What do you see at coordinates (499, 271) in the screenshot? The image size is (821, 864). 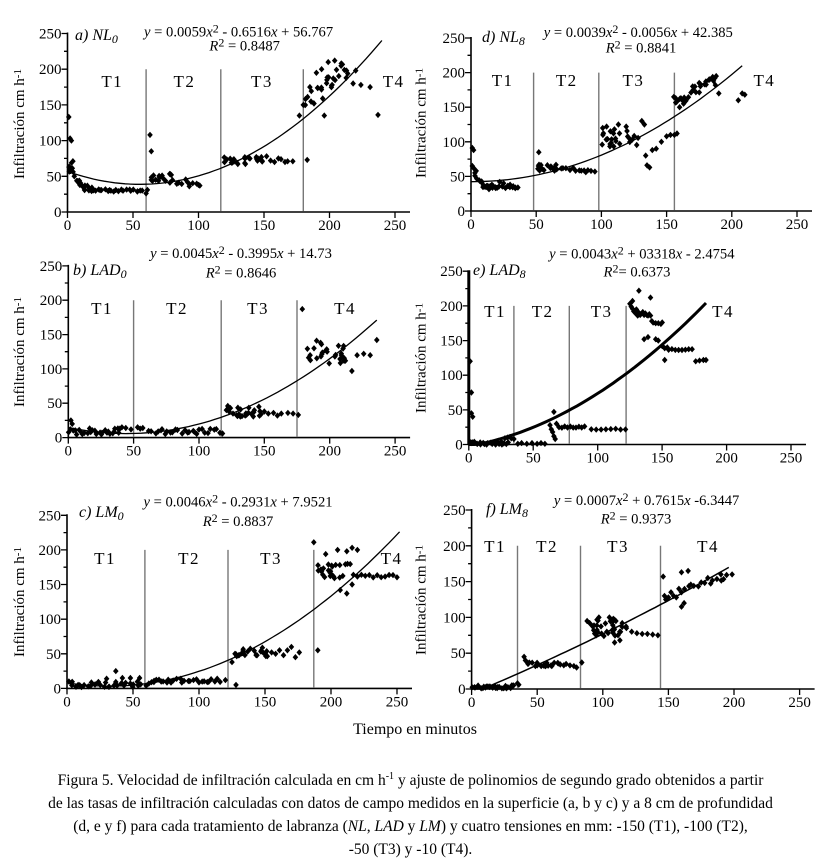 I see `svg-text: e) LAD8` at bounding box center [499, 271].